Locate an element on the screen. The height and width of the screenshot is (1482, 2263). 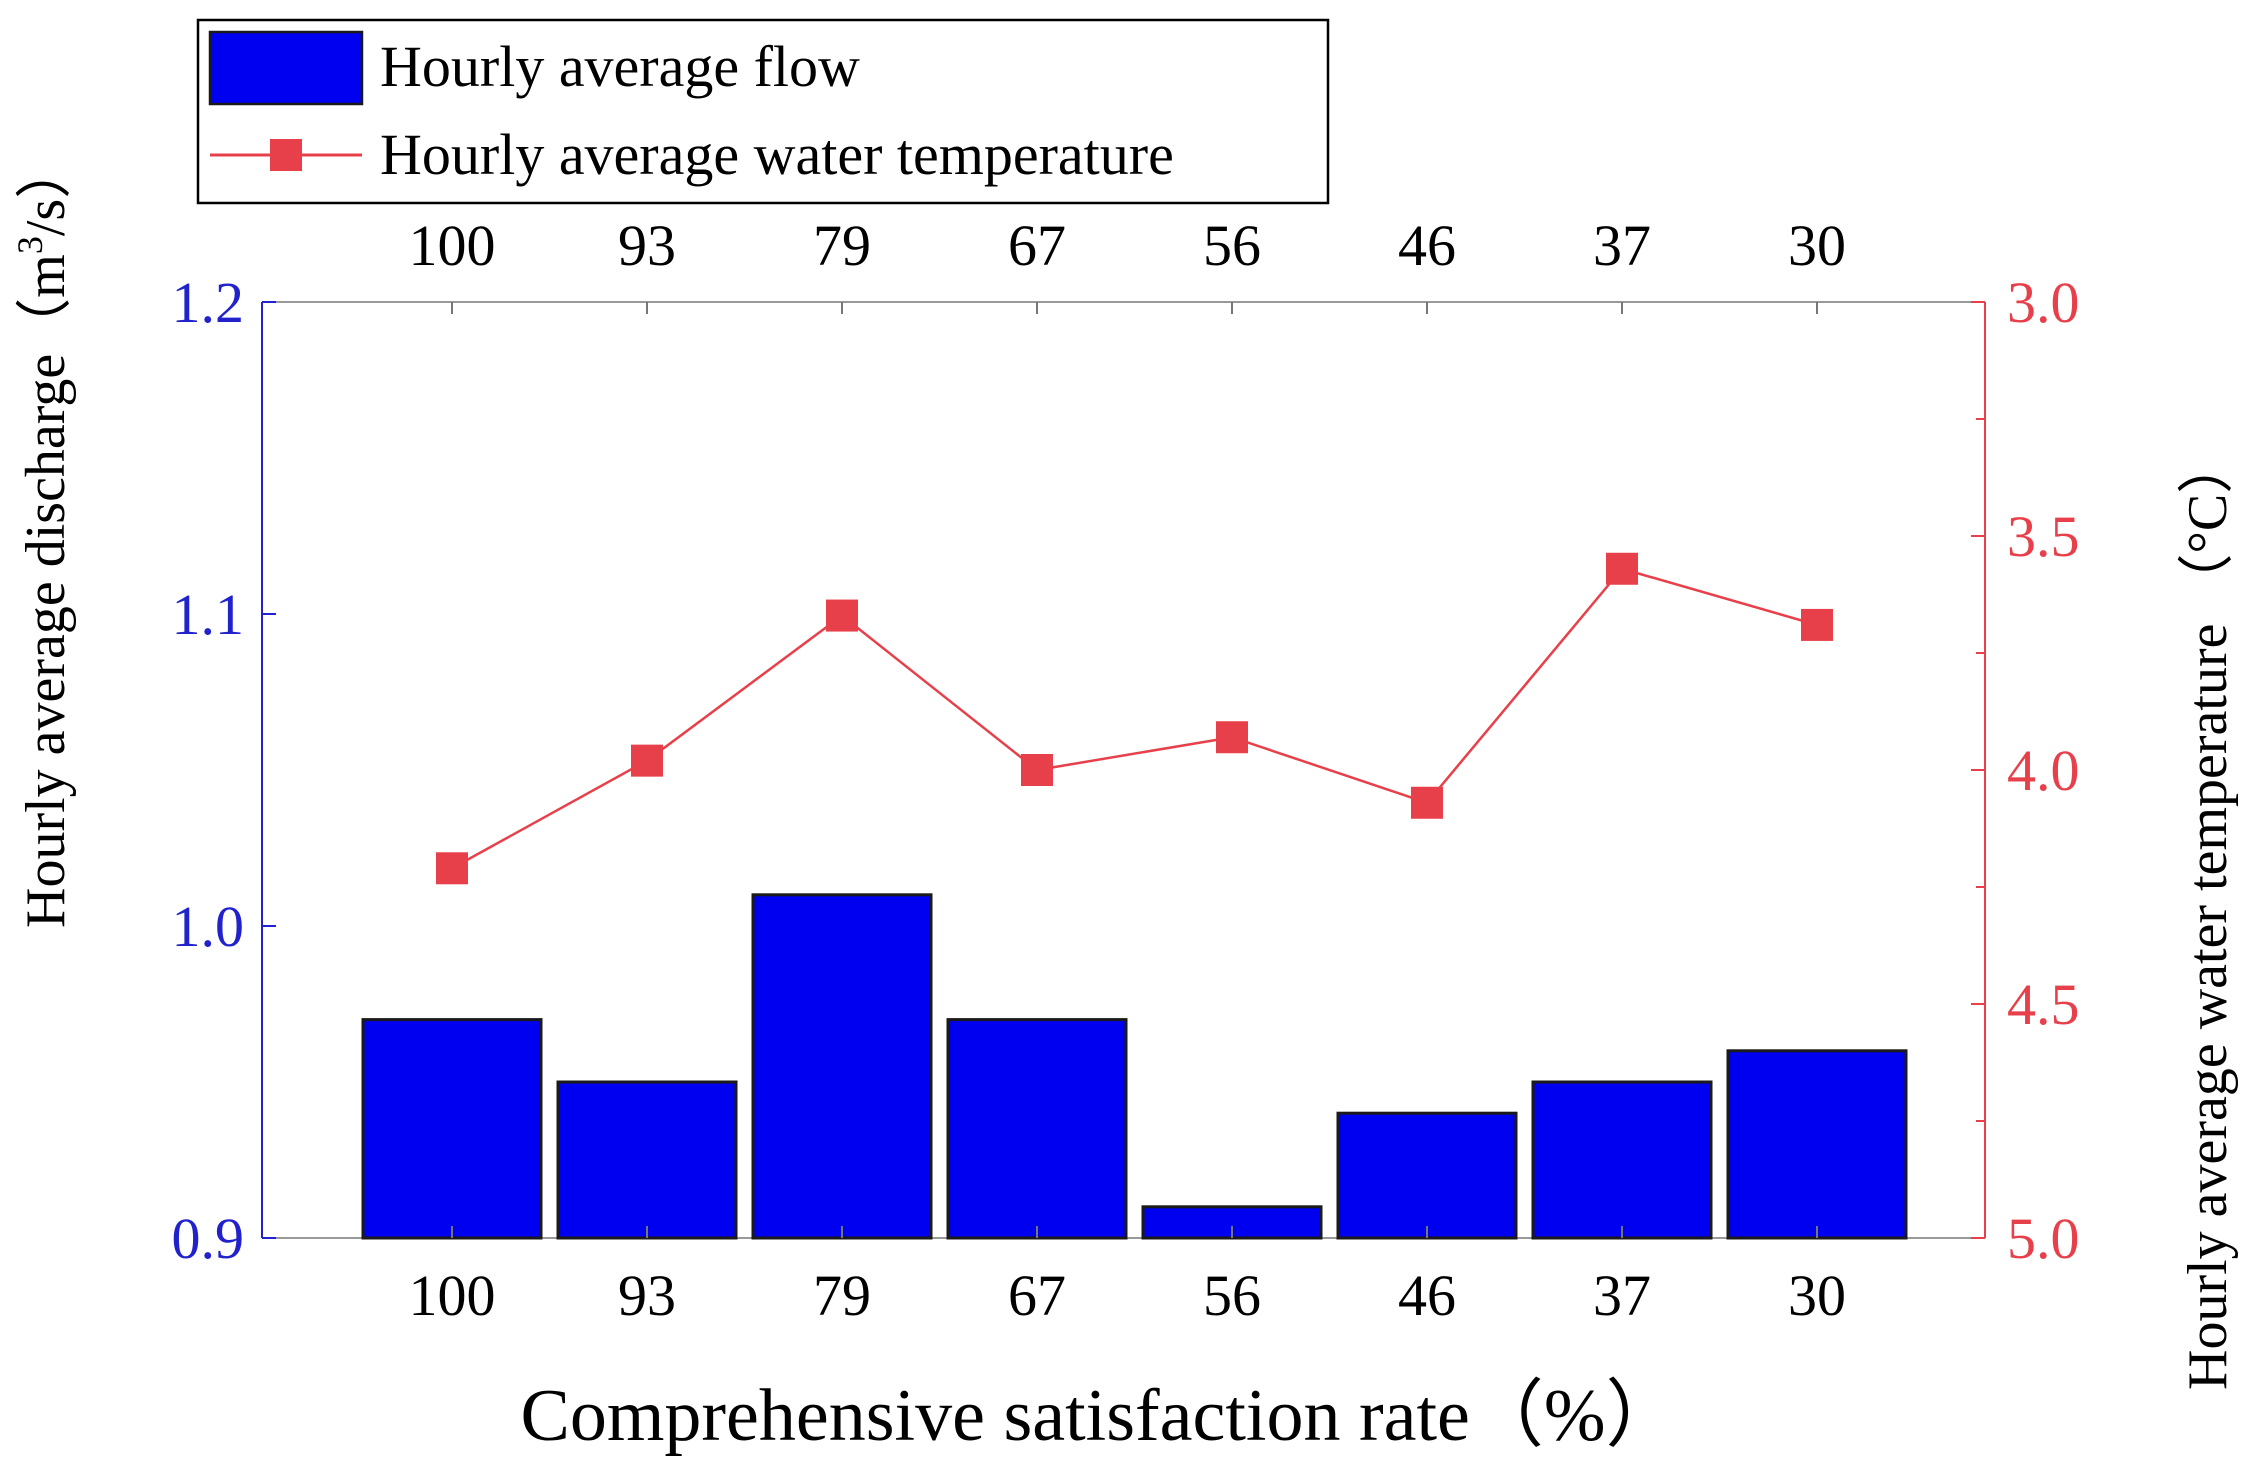
x-top-tick-label-67: 67 is located at coordinates (1037, 245).